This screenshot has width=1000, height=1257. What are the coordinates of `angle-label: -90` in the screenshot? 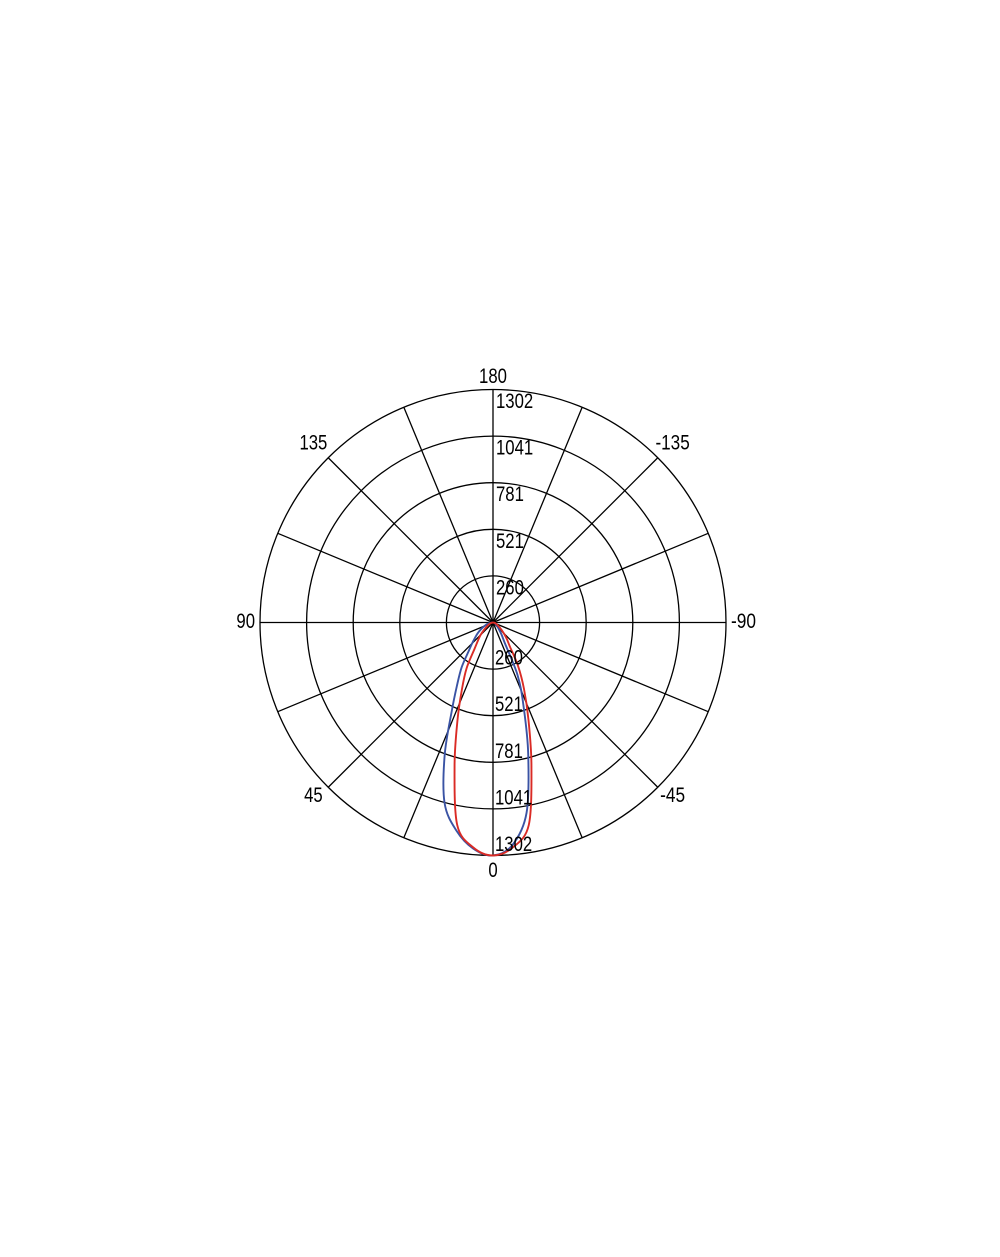 It's located at (743, 621).